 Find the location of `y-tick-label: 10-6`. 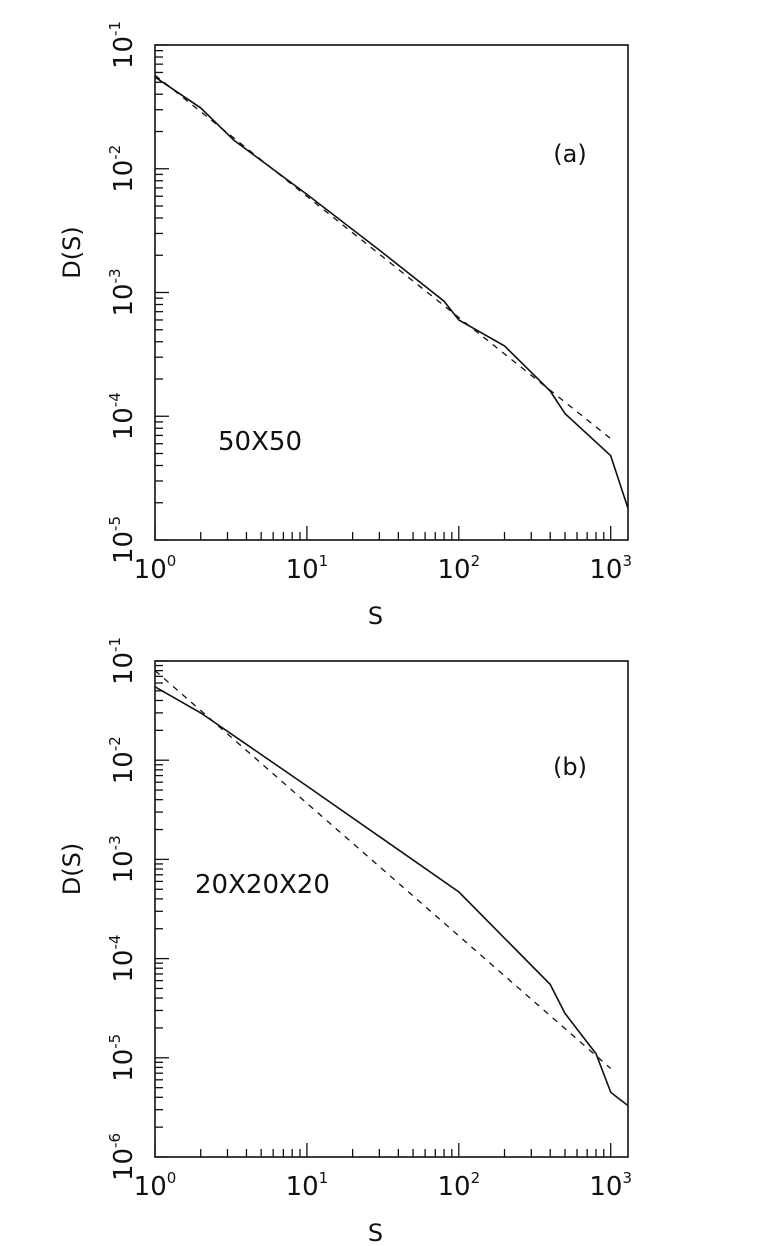

y-tick-label: 10-6 is located at coordinates (122, 1157).